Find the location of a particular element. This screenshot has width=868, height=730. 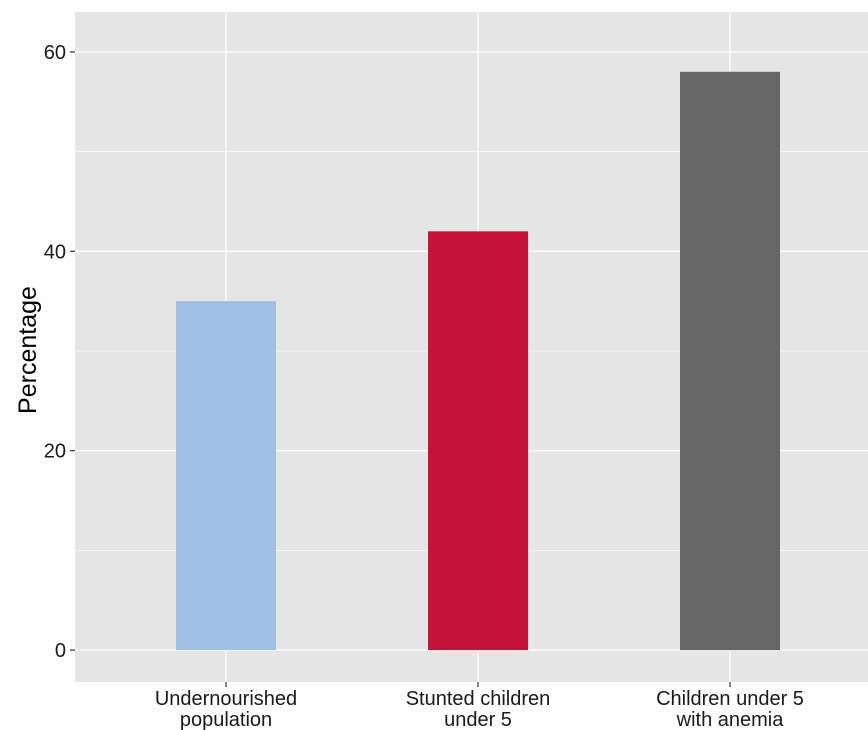

x-tick-label: under 5 is located at coordinates (478, 719).